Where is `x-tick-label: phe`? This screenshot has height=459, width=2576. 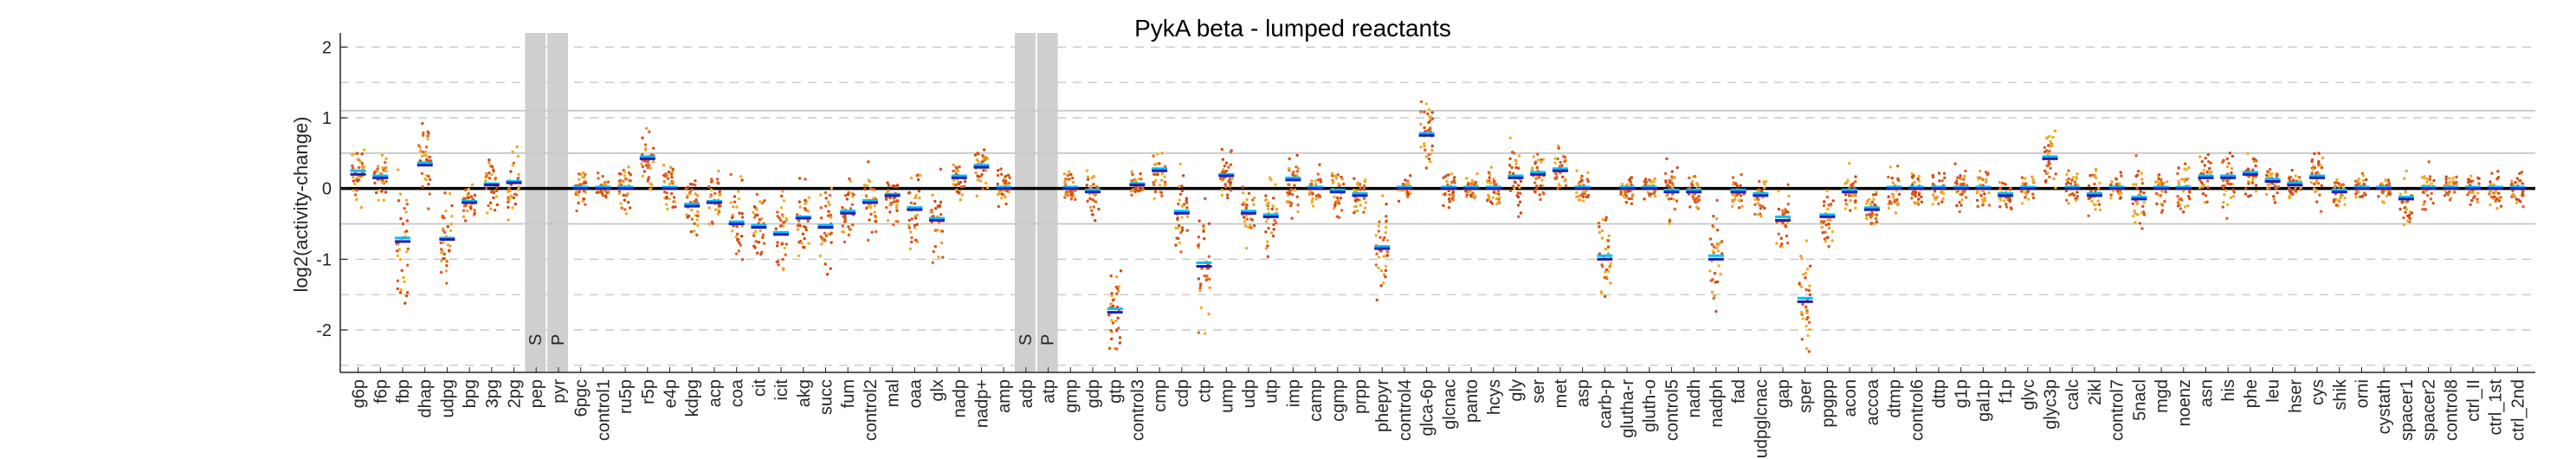 x-tick-label: phe is located at coordinates (2251, 393).